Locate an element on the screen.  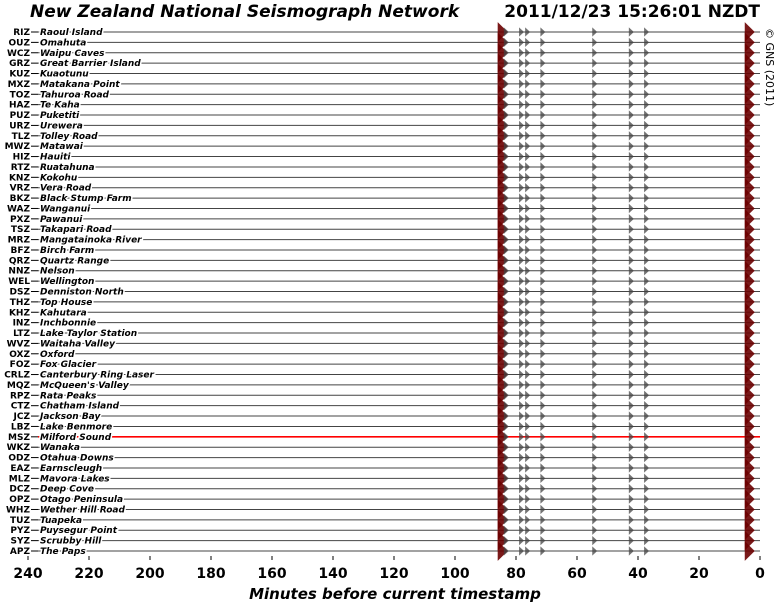
station-name: Denniston North is located at coordinates (82, 293).